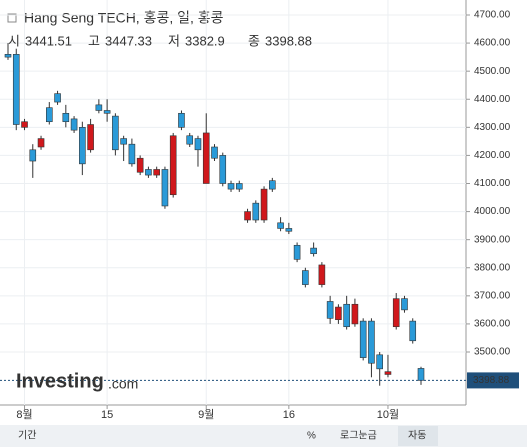 Image resolution: width=527 pixels, height=447 pixels. Describe the element at coordinates (492, 71) in the screenshot. I see `y-tick-label: 4500.00` at that location.